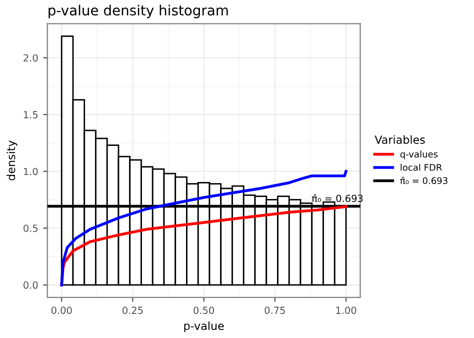 This screenshot has height=338, width=474. Describe the element at coordinates (419, 155) in the screenshot. I see `legend-label: q-values` at that location.